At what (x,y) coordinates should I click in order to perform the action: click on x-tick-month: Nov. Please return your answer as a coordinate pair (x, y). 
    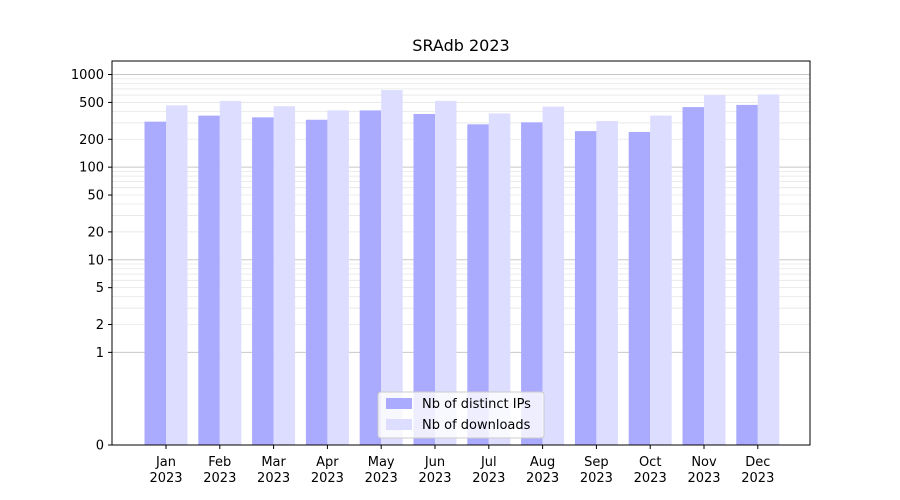
    Looking at the image, I should click on (704, 462).